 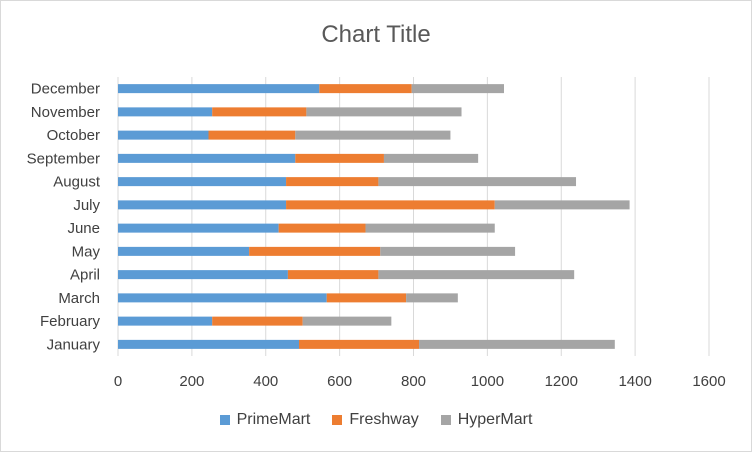 What do you see at coordinates (315, 251) in the screenshot?
I see `bar-freshway-may` at bounding box center [315, 251].